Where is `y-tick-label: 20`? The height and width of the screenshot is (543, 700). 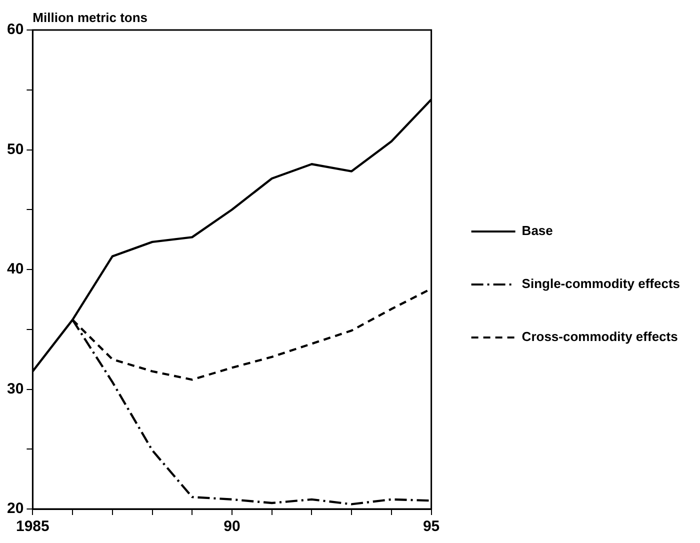
y-tick-label: 20 is located at coordinates (15, 509).